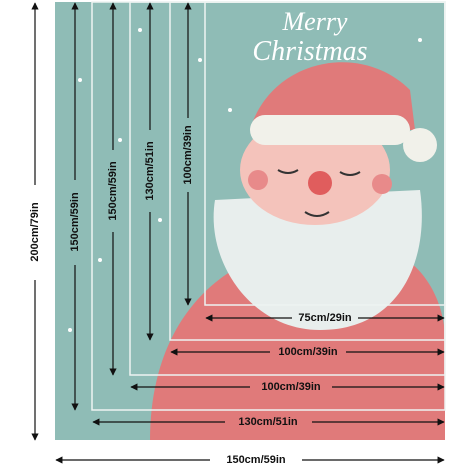 This screenshot has width=470, height=470. Describe the element at coordinates (309, 51) in the screenshot. I see `title-line: Christmas` at that location.